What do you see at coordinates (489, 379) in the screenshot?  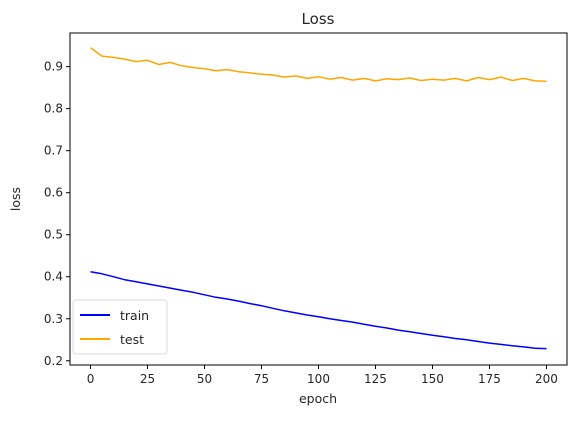 I see `x-tick-label: 175` at bounding box center [489, 379].